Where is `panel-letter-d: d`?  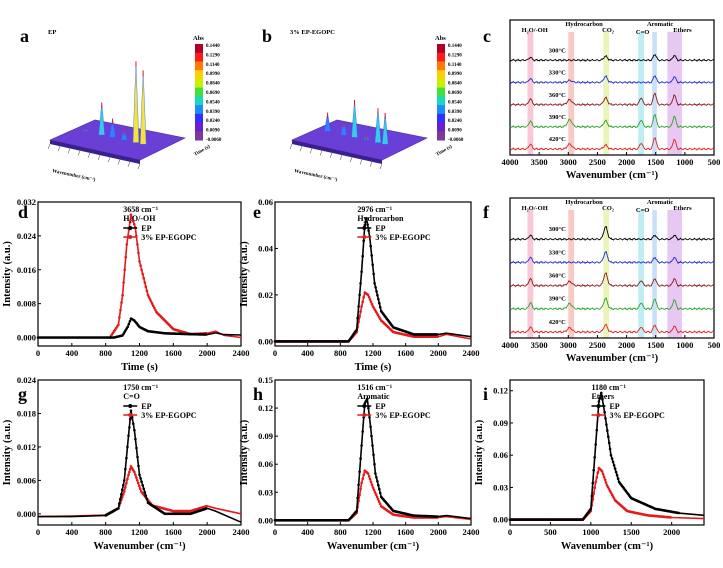
panel-letter-d: d is located at coordinates (23, 212).